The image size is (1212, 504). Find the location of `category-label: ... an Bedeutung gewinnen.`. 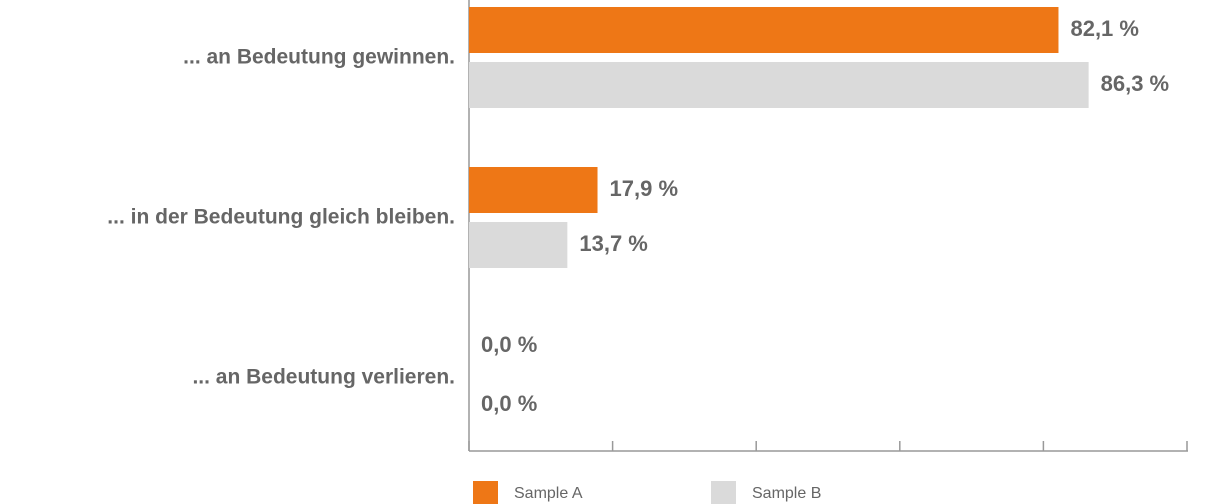

category-label: ... an Bedeutung gewinnen. is located at coordinates (319, 57).